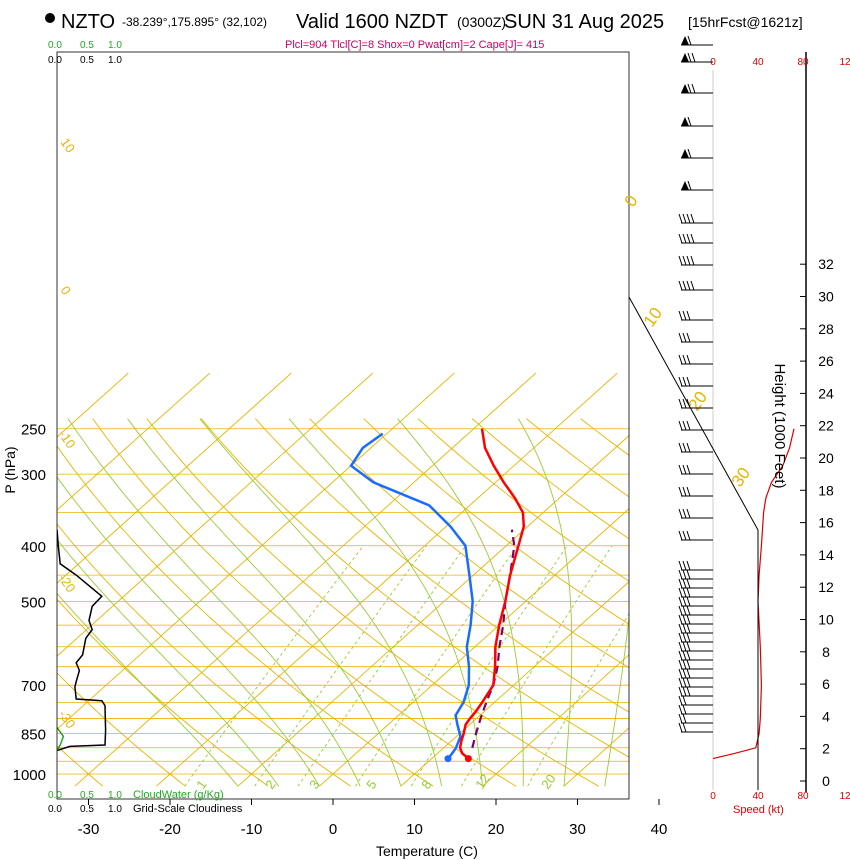 Image resolution: width=850 pixels, height=860 pixels. What do you see at coordinates (67, 439) in the screenshot?
I see `isotherm-label: -10` at bounding box center [67, 439].